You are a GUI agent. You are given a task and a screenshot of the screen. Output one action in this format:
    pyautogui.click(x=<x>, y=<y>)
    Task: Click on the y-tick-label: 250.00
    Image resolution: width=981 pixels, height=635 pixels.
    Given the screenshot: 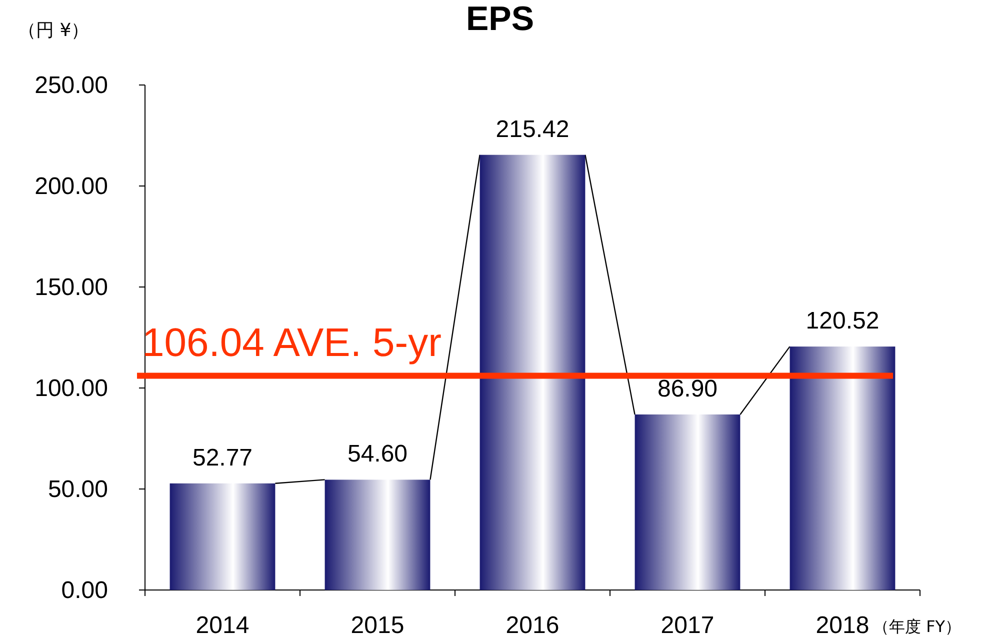 What is the action you would take?
    pyautogui.click(x=71, y=85)
    